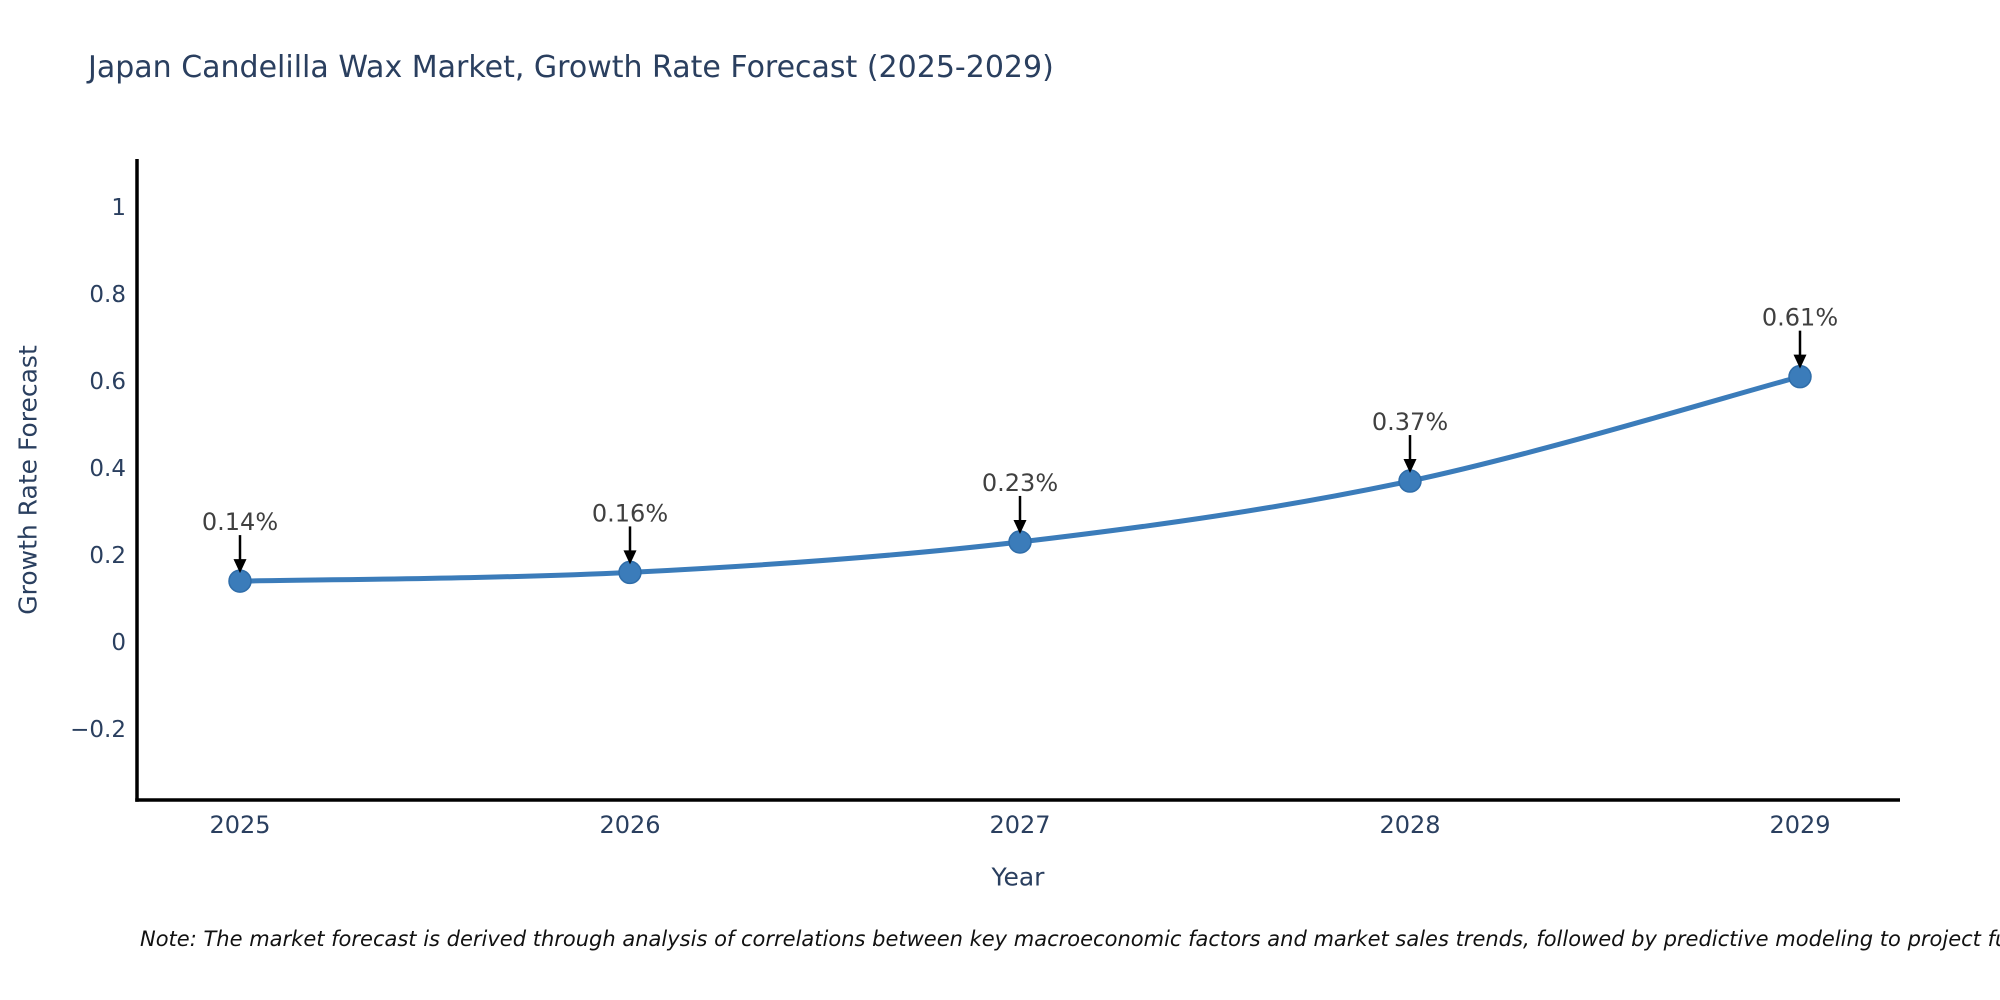 The image size is (2000, 1000). Describe the element at coordinates (1018, 877) in the screenshot. I see `x-axis-title: Year` at that location.